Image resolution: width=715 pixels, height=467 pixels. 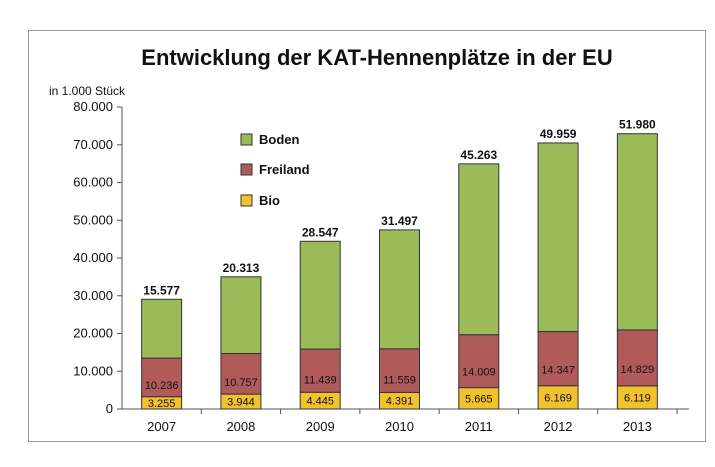 What do you see at coordinates (479, 426) in the screenshot?
I see `x-tick-label: 2011` at bounding box center [479, 426].